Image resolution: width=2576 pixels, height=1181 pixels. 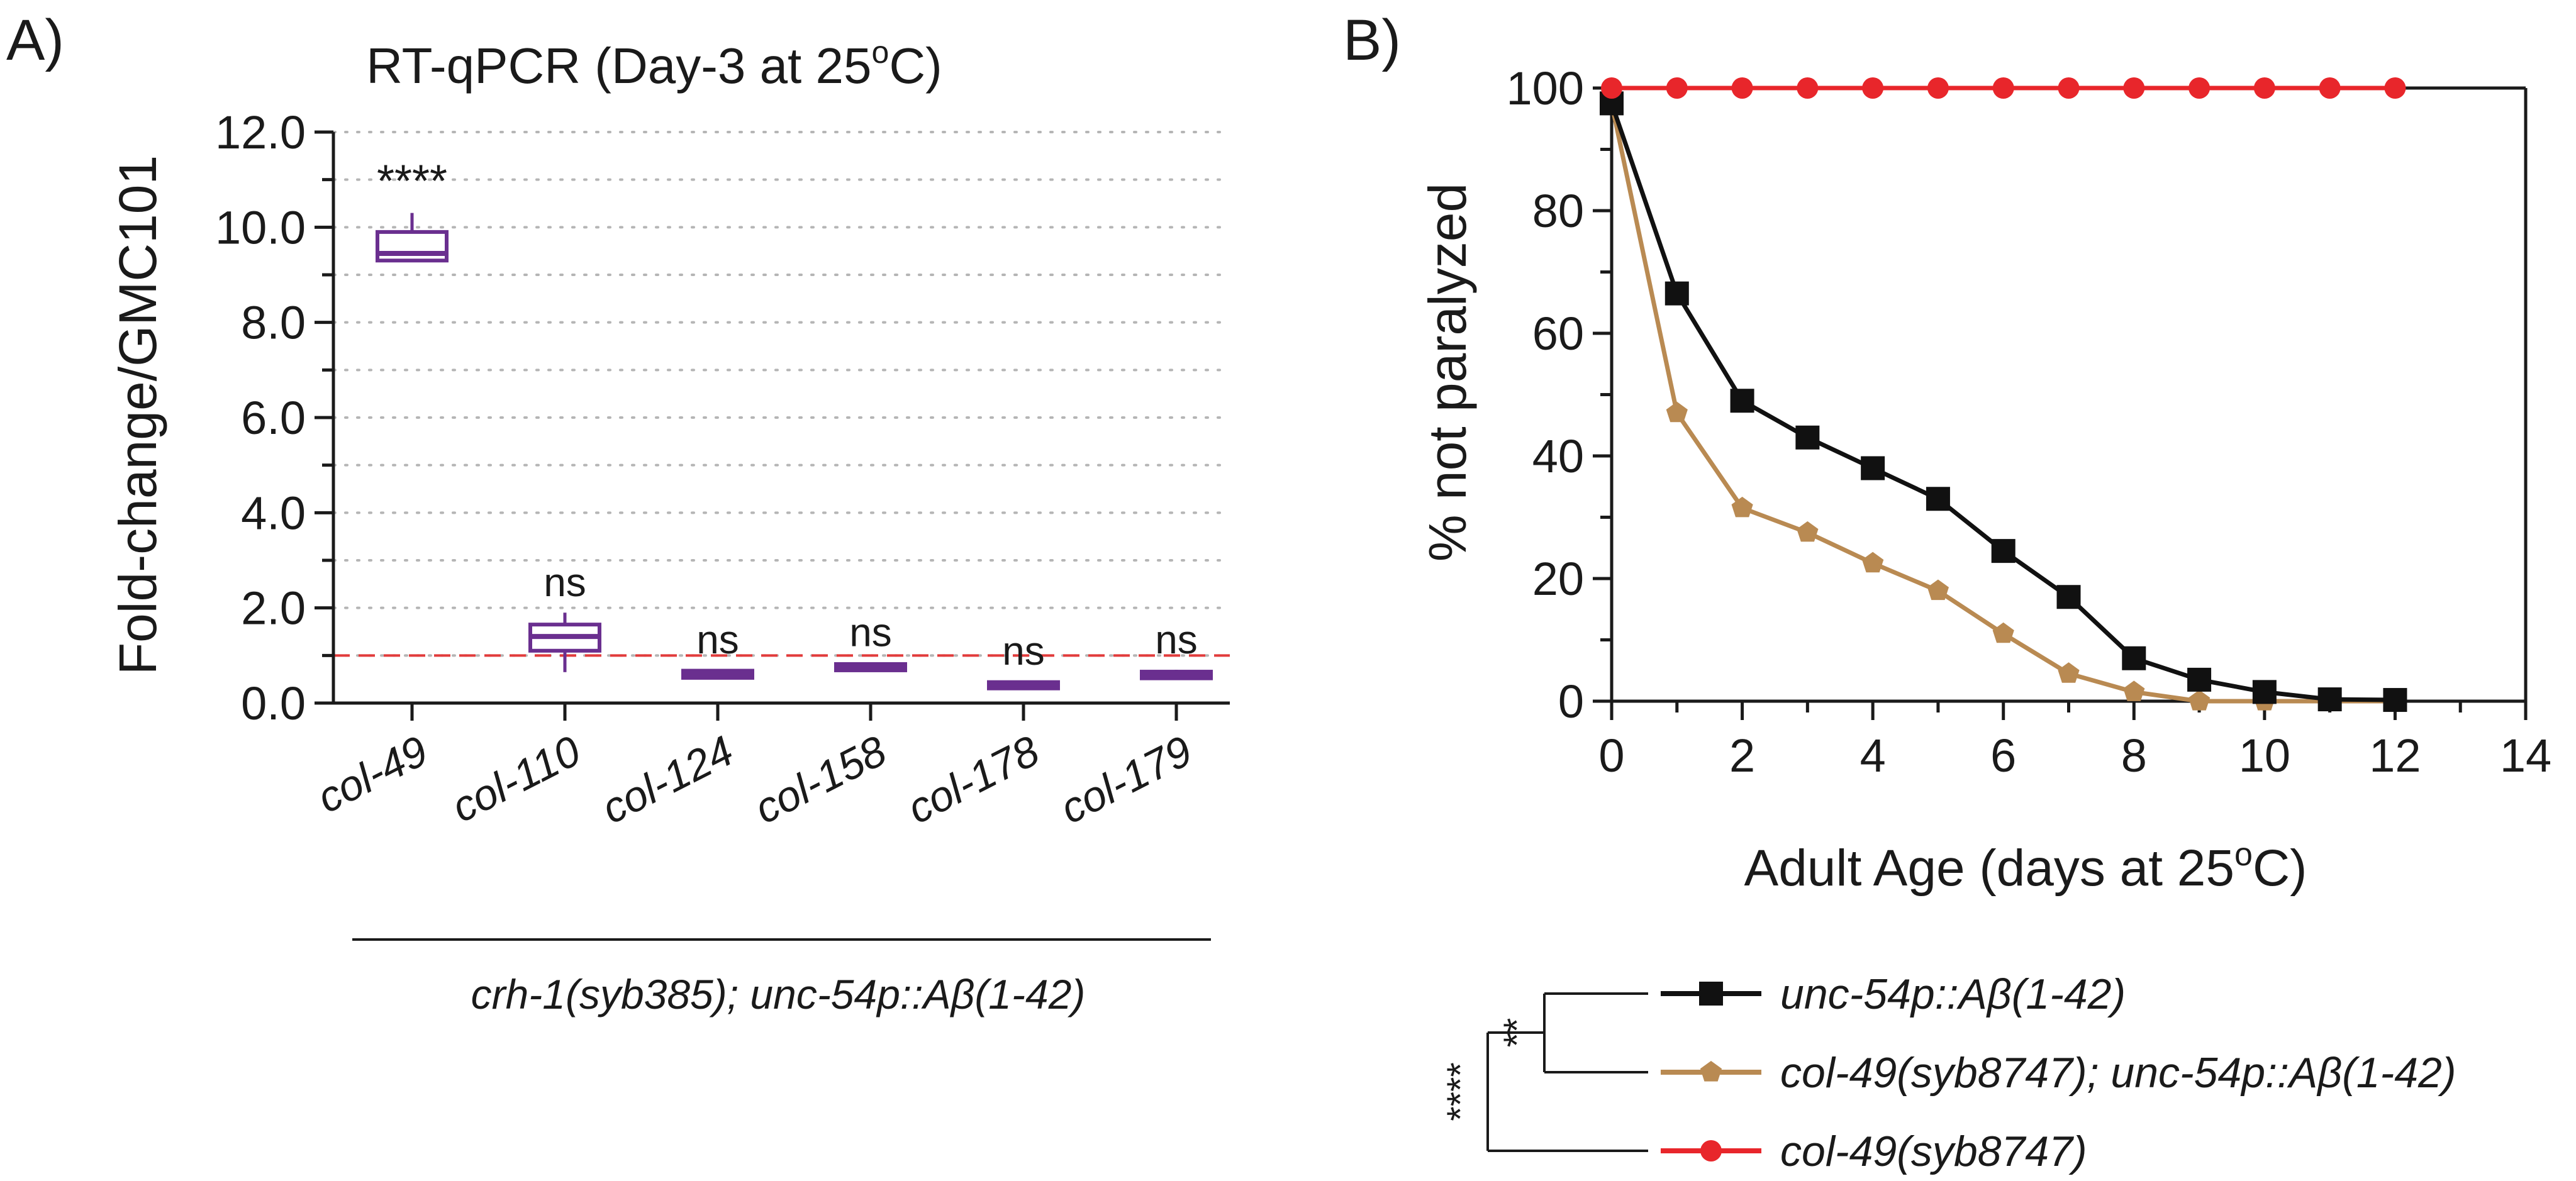 I want to click on chart-a-box-col-158: ns, so click(x=870, y=641).